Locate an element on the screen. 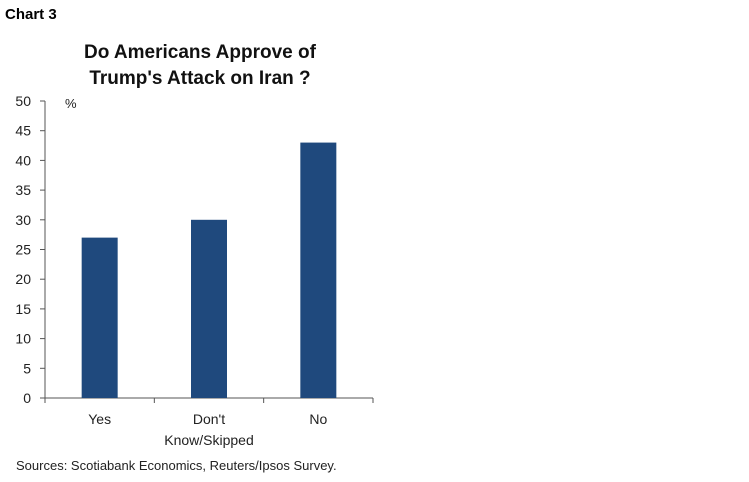 The height and width of the screenshot is (482, 749). x-tick-label: Yes is located at coordinates (99, 419).